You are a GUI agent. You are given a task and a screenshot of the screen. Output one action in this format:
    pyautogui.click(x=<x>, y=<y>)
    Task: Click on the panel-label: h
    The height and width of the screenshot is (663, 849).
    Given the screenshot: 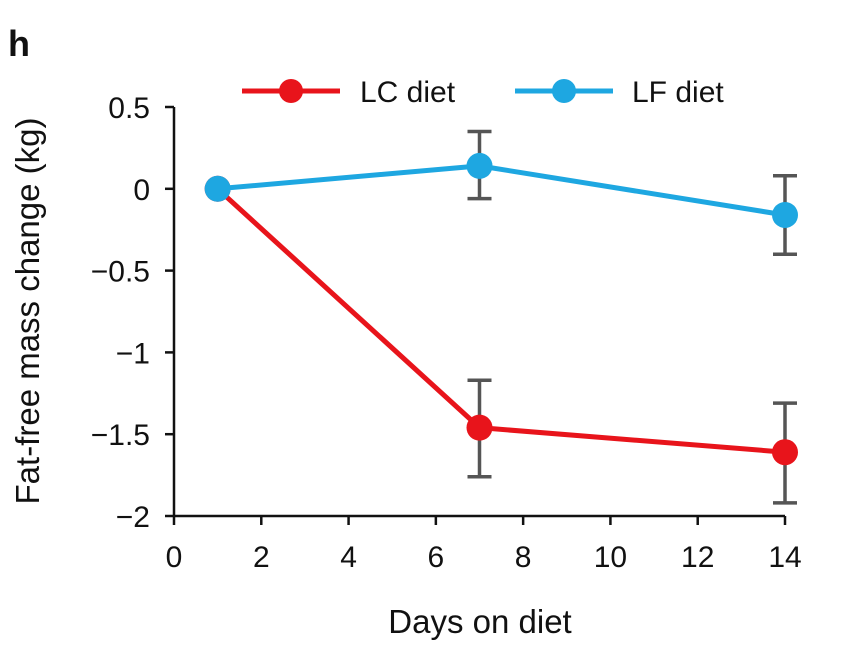 What is the action you would take?
    pyautogui.click(x=19, y=43)
    